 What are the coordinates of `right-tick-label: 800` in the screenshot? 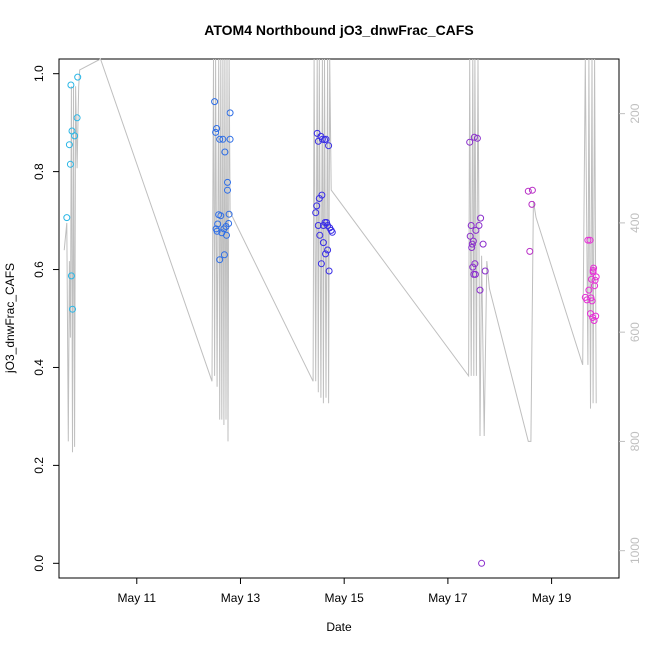 It's located at (635, 441).